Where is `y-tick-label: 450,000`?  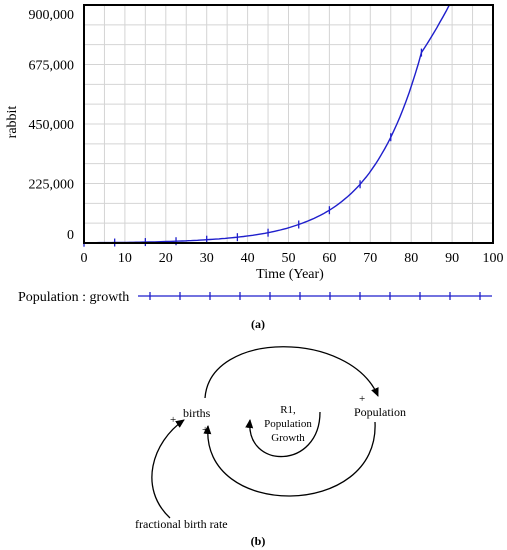 y-tick-label: 450,000 is located at coordinates (52, 125).